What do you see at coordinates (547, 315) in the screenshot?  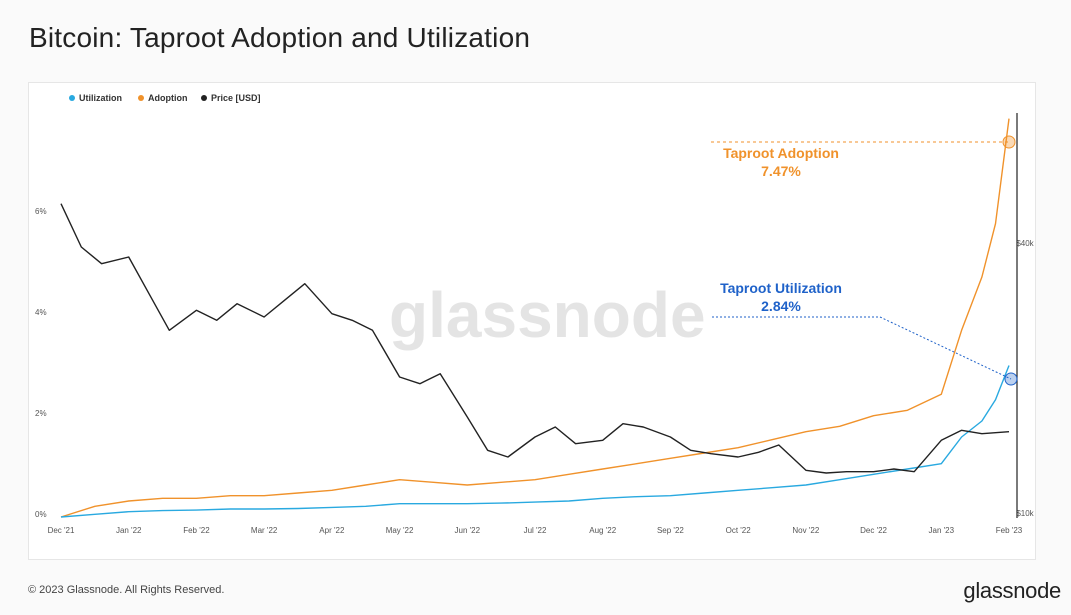 I see `watermark-text: glassnode` at bounding box center [547, 315].